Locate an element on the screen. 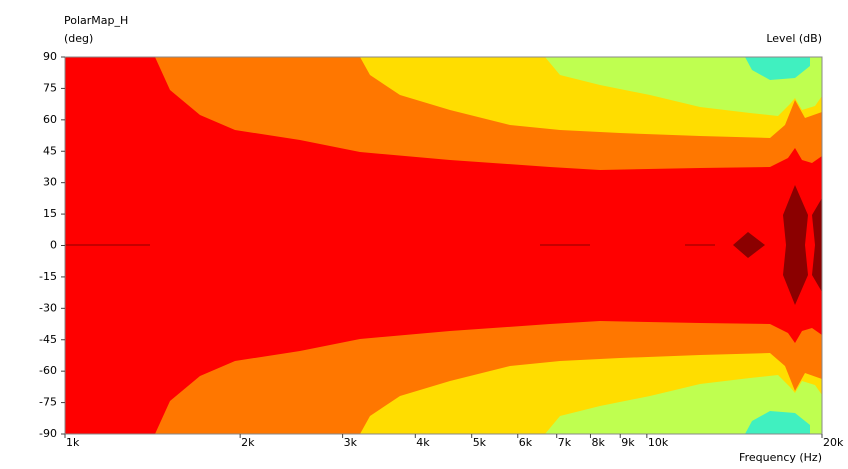 Image resolution: width=848 pixels, height=469 pixels. y-axis-label: (deg) is located at coordinates (78, 38).